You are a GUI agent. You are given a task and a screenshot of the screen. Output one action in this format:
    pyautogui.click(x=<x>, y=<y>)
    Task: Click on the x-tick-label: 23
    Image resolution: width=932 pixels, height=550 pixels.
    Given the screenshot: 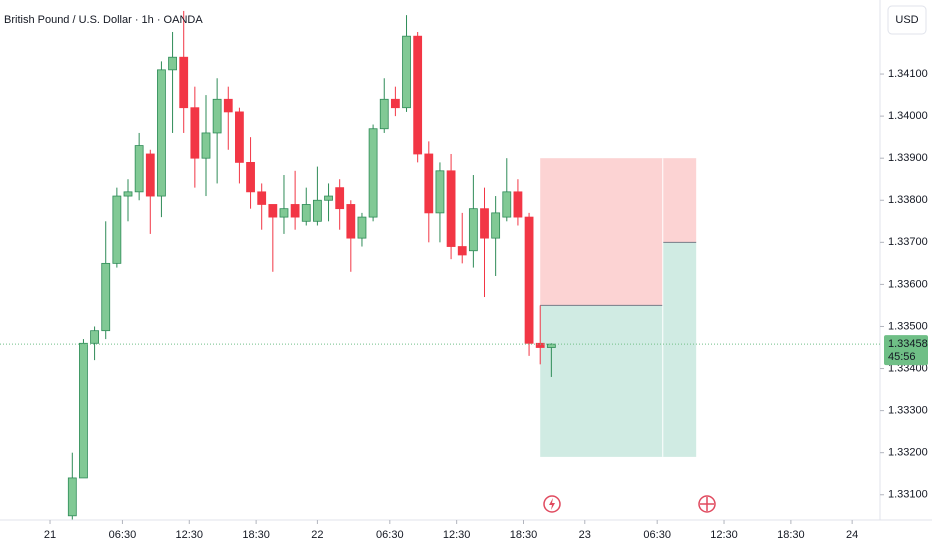 What is the action you would take?
    pyautogui.click(x=585, y=535)
    